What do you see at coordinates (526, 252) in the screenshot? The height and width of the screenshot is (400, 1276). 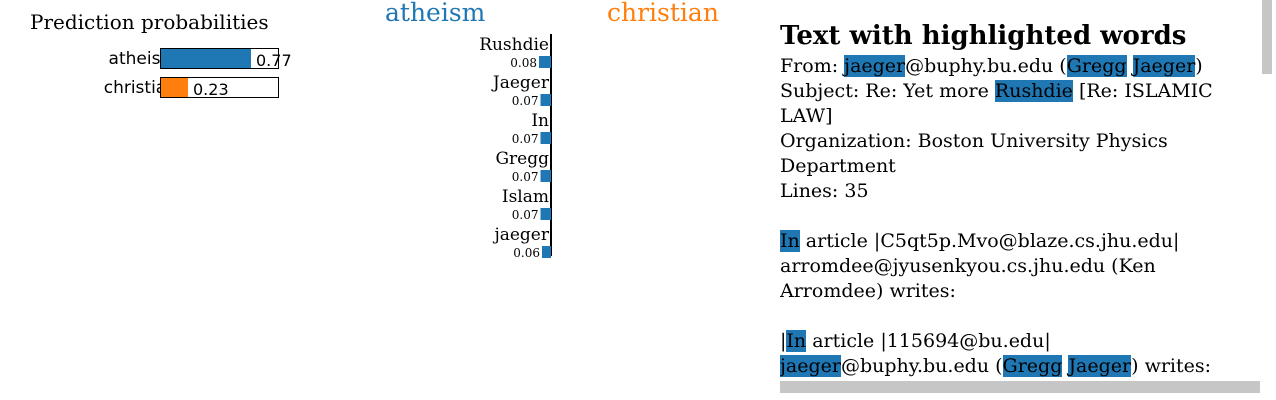 I see `feature-weight-value: 0.06` at bounding box center [526, 252].